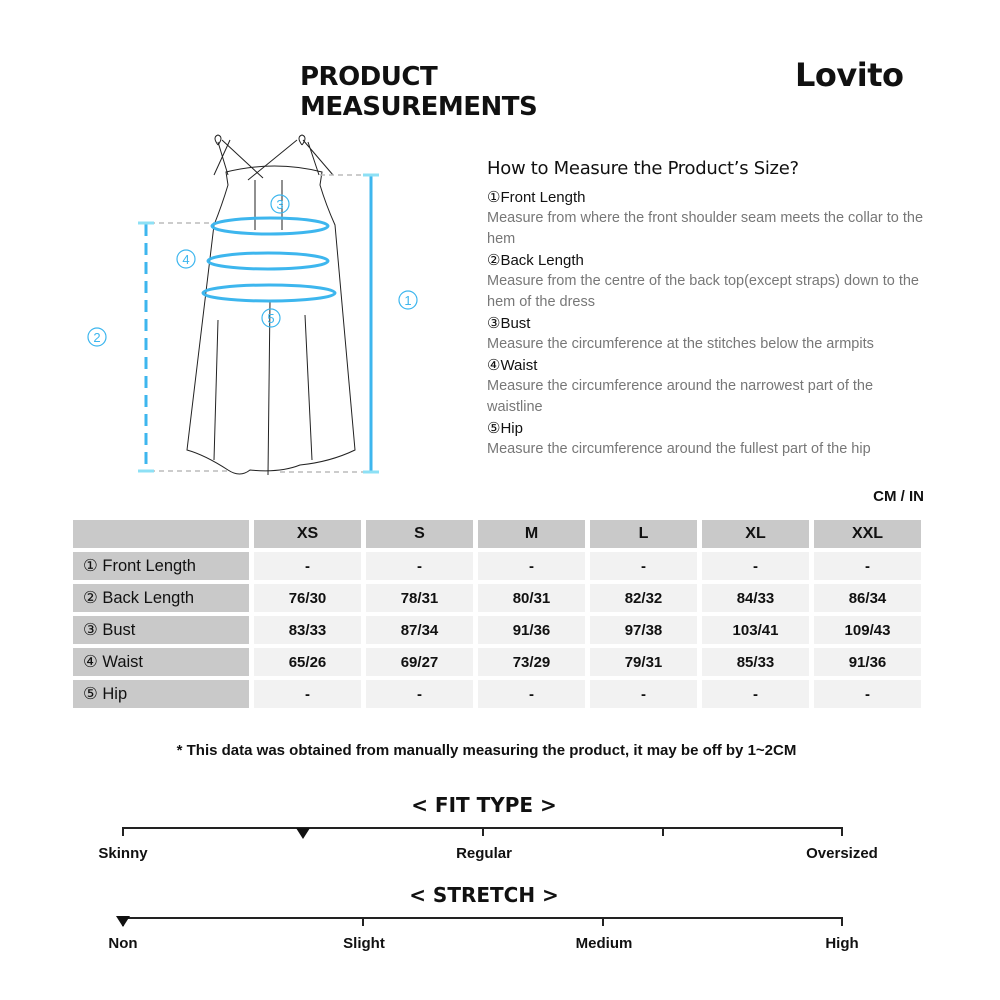 This screenshot has width=1000, height=1000. What do you see at coordinates (643, 598) in the screenshot?
I see `table-cell: 82/32` at bounding box center [643, 598].